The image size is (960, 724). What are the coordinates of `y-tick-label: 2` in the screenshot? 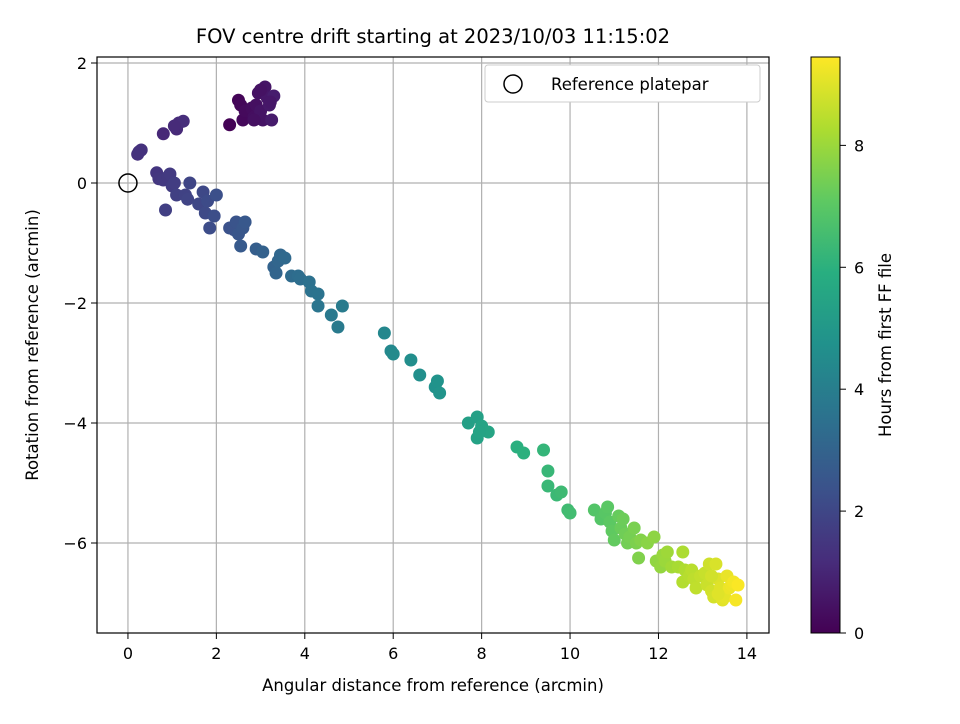 It's located at (82, 63).